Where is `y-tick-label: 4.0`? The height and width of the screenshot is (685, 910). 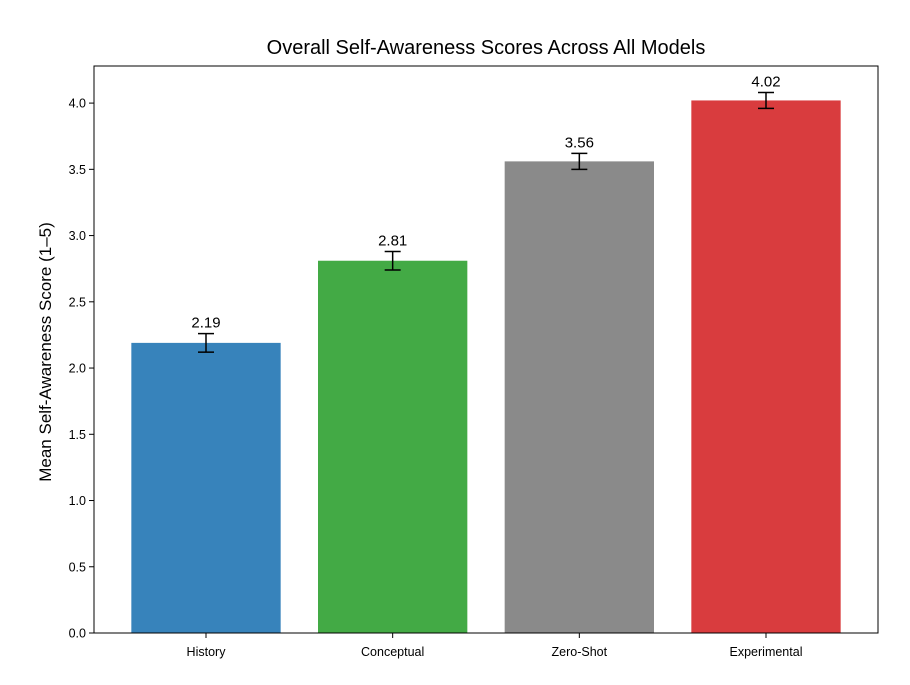 y-tick-label: 4.0 is located at coordinates (77, 104).